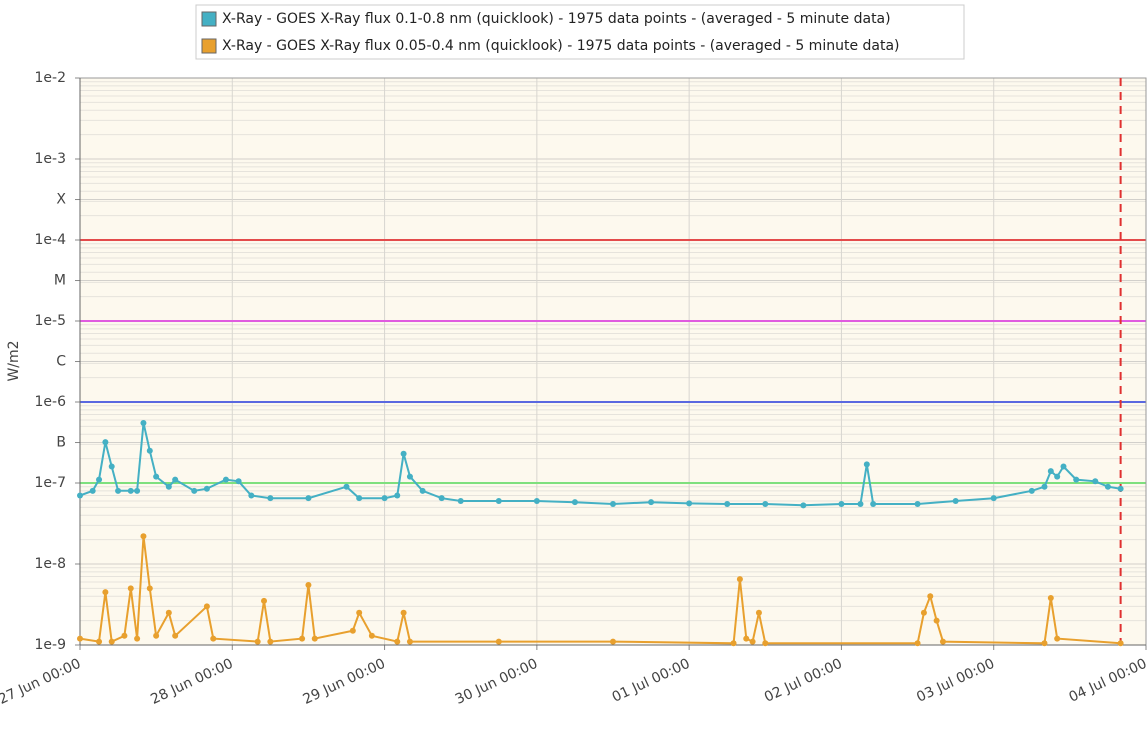  What do you see at coordinates (191, 682) in the screenshot?
I see `x-tick-label: 28 Jun 00:00` at bounding box center [191, 682].